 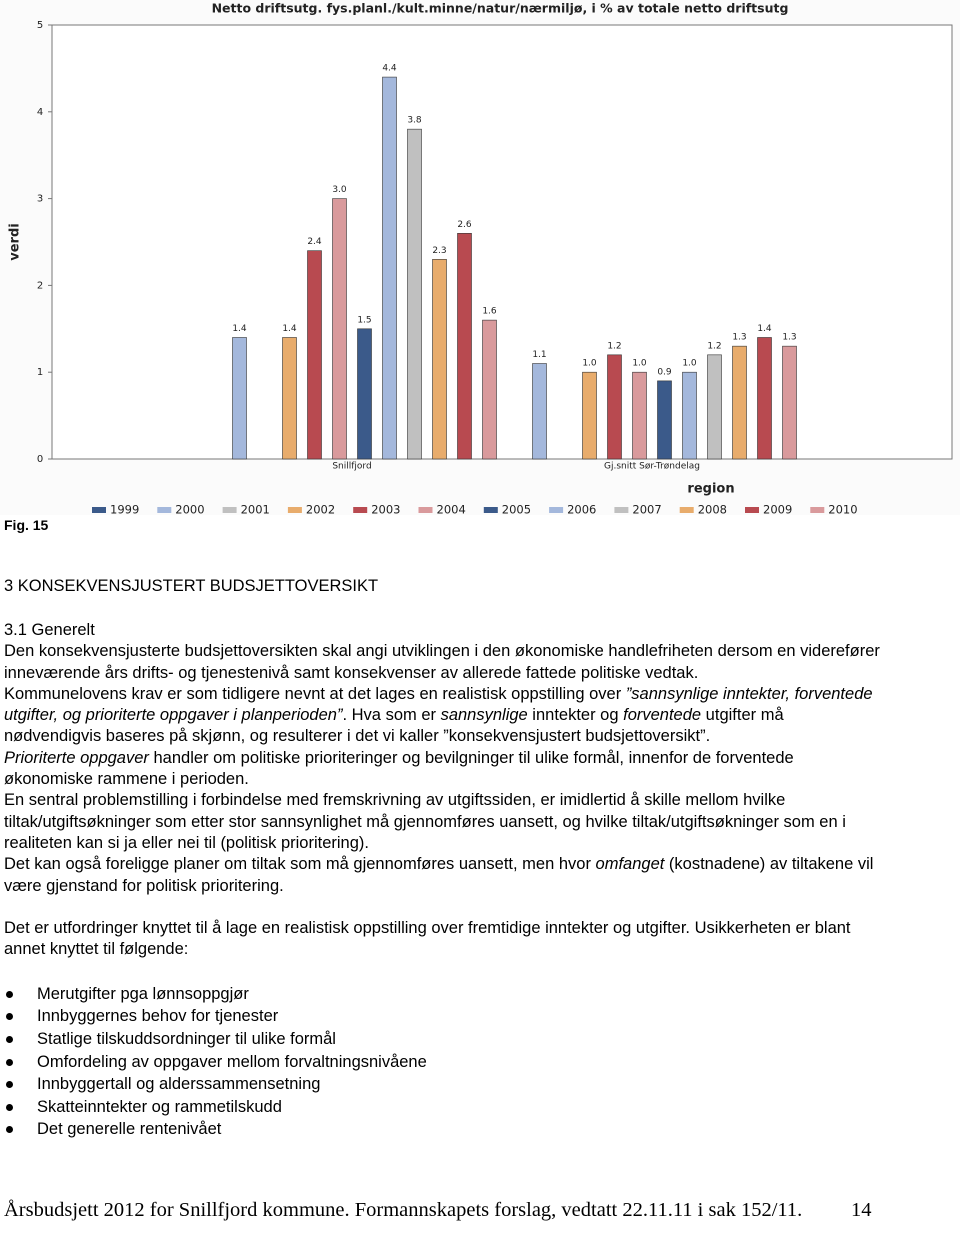 What do you see at coordinates (439, 251) in the screenshot?
I see `value-label: 2.3` at bounding box center [439, 251].